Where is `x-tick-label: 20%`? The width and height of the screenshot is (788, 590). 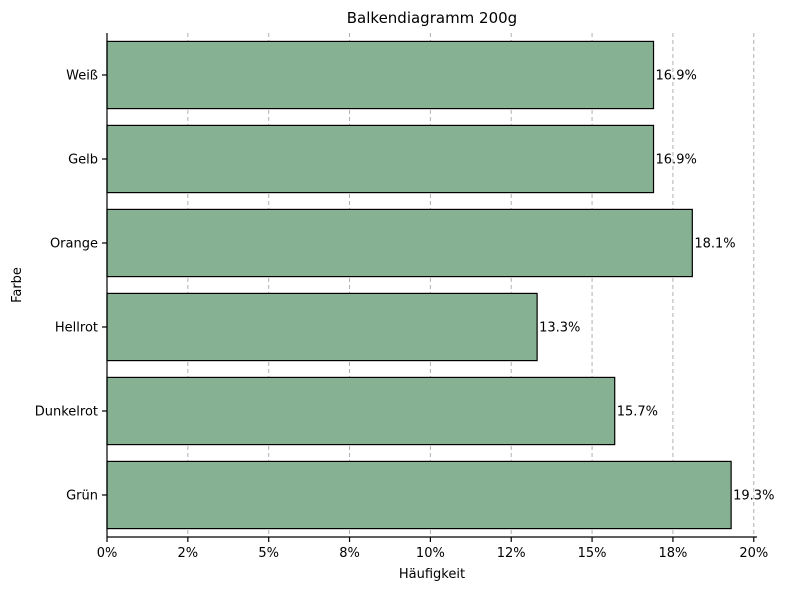
x-tick-label: 20% is located at coordinates (753, 553).